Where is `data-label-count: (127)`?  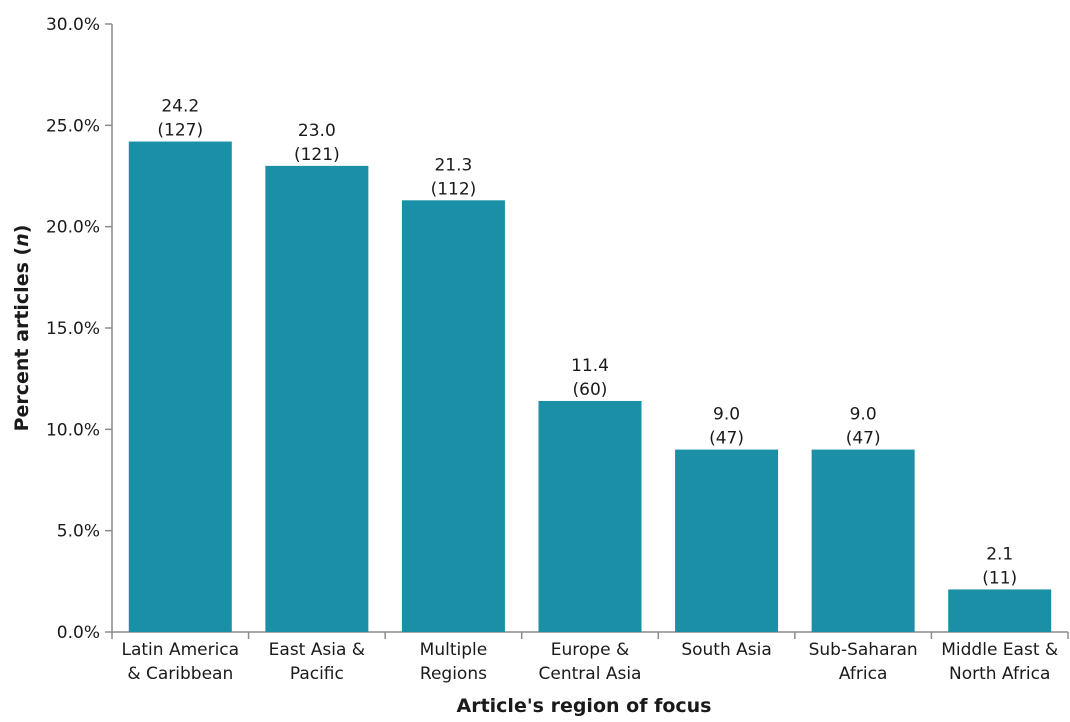
data-label-count: (127) is located at coordinates (180, 131).